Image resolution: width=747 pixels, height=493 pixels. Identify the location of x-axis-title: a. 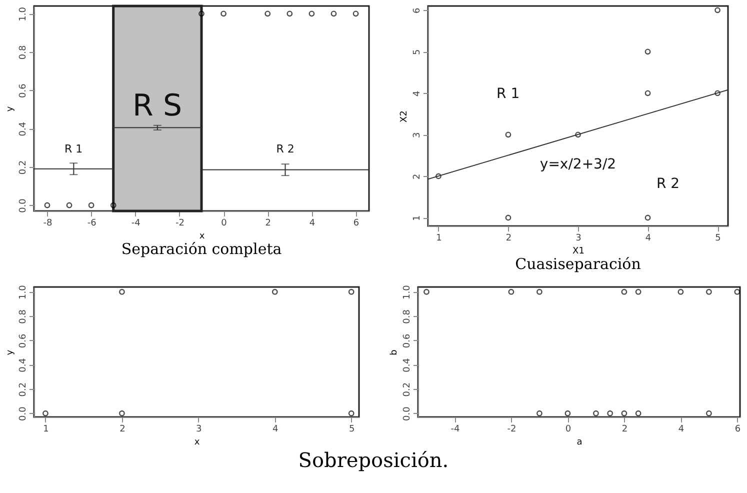
(579, 443).